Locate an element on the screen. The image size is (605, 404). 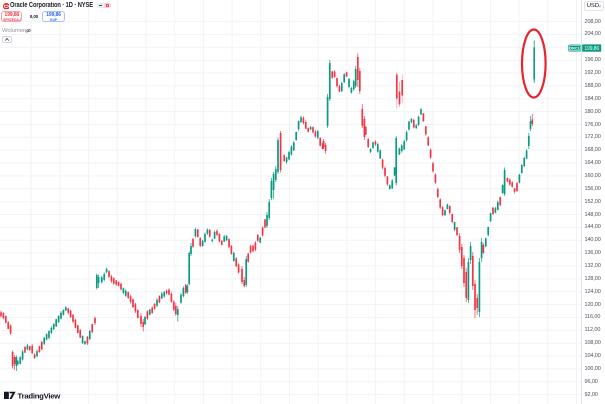
svg-text: TradingView is located at coordinates (39, 396).